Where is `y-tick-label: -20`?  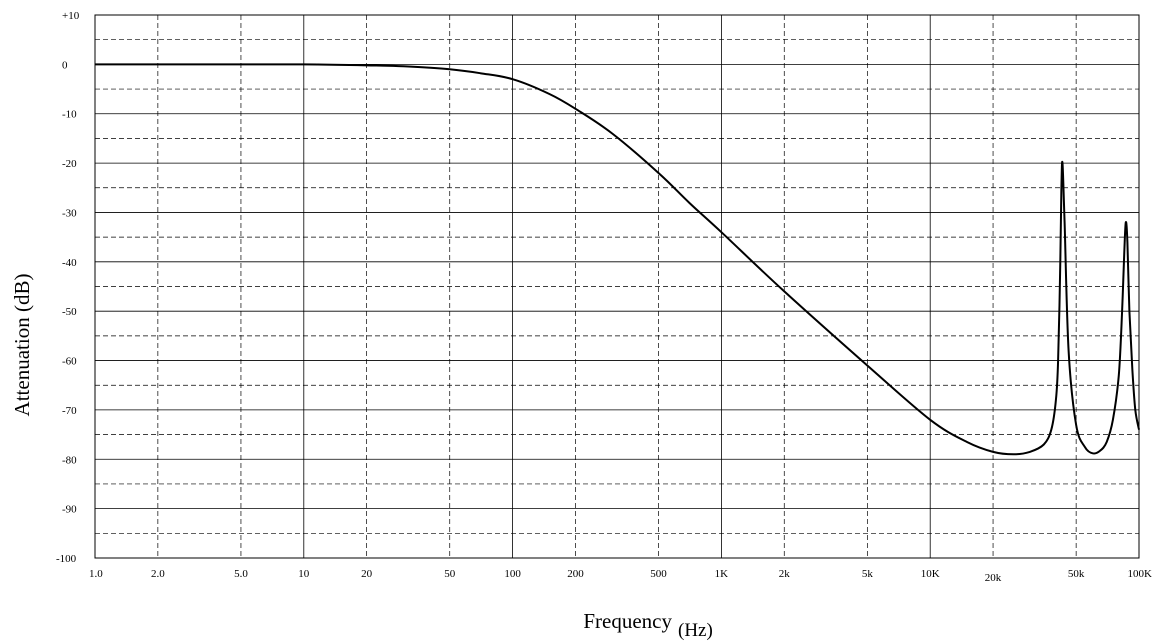
y-tick-label: -20 is located at coordinates (69, 164).